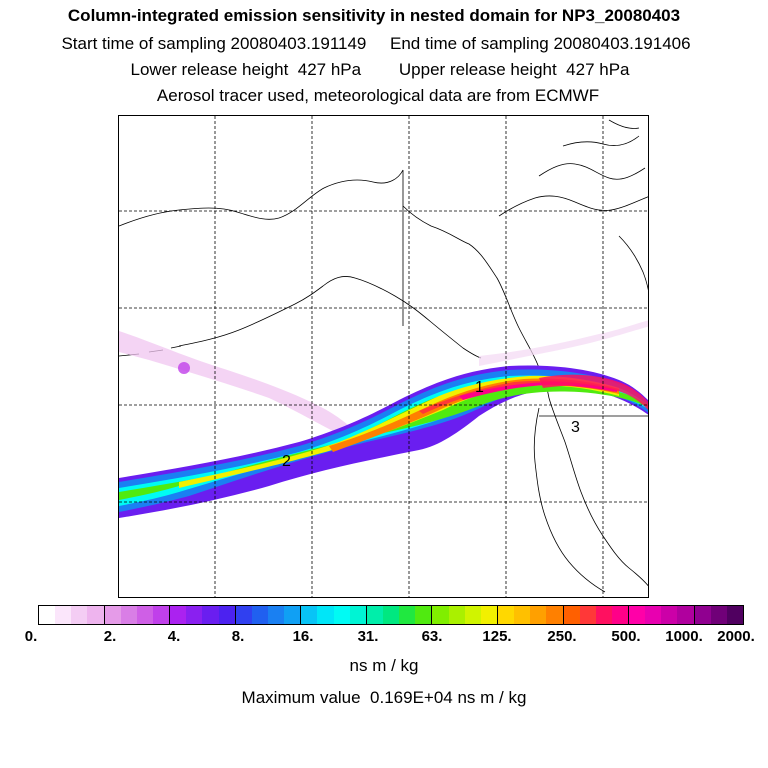 This screenshot has height=768, width=768. Describe the element at coordinates (184, 368) in the screenshot. I see `plume-hotspot` at that location.